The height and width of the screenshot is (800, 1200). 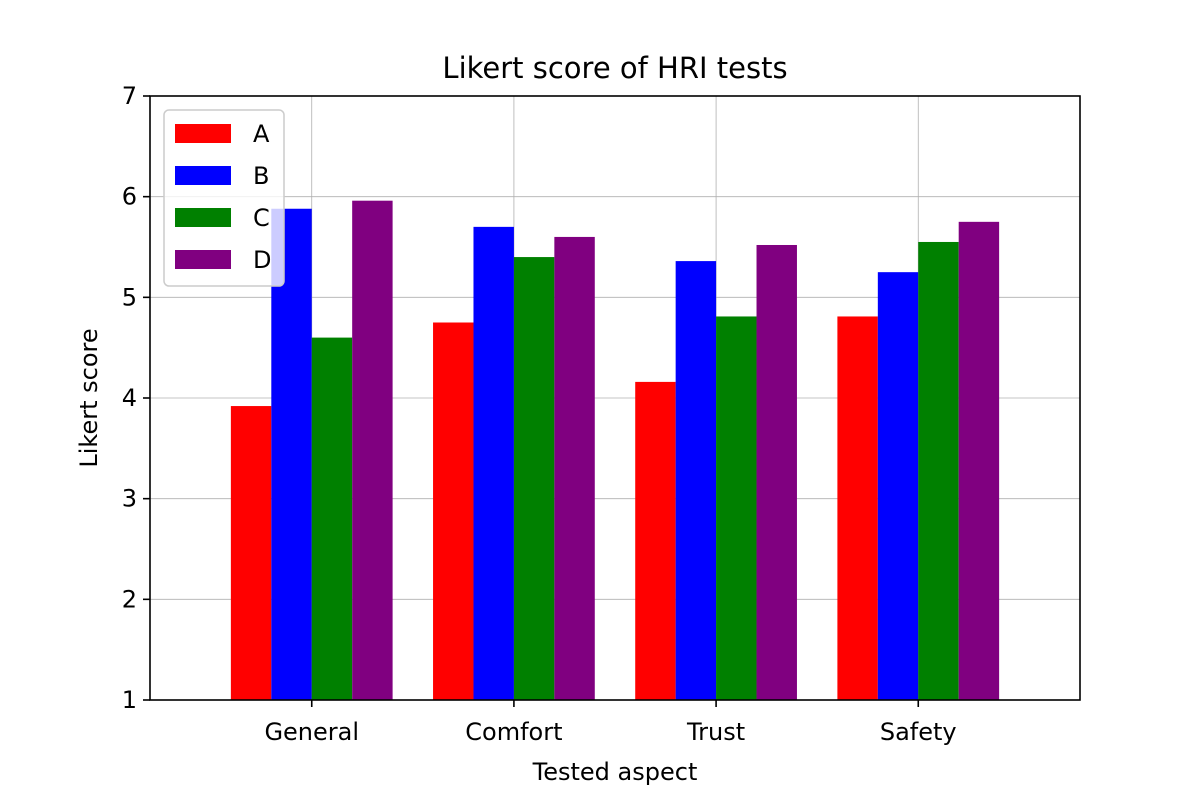 What do you see at coordinates (129, 197) in the screenshot?
I see `y-tick-label: 6` at bounding box center [129, 197].